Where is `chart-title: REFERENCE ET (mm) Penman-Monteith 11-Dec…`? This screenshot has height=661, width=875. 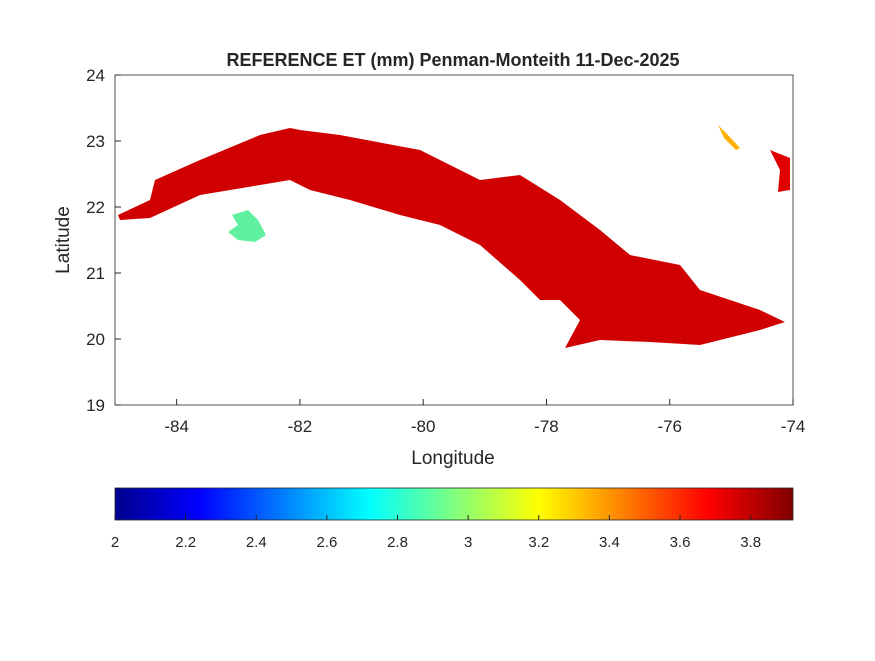
chart-title: REFERENCE ET (mm) Penman-Monteith 11-Dec… is located at coordinates (452, 60).